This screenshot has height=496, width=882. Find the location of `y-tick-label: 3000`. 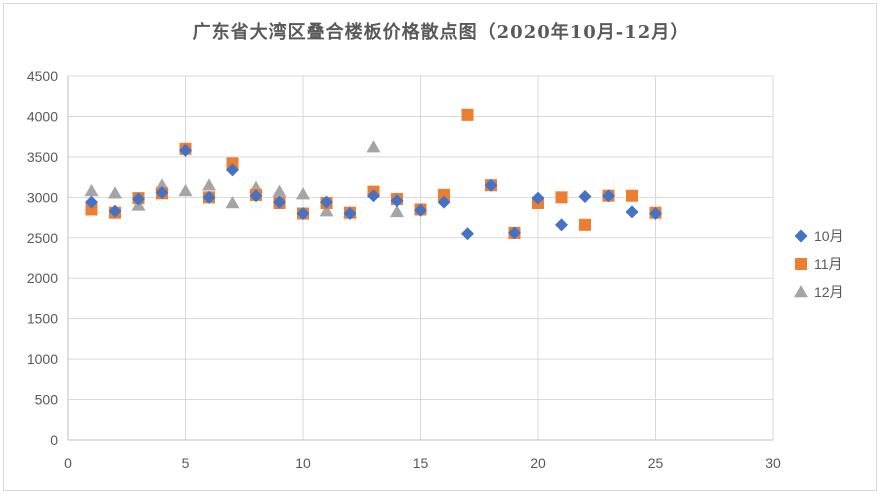

y-tick-label: 3000 is located at coordinates (42, 197).